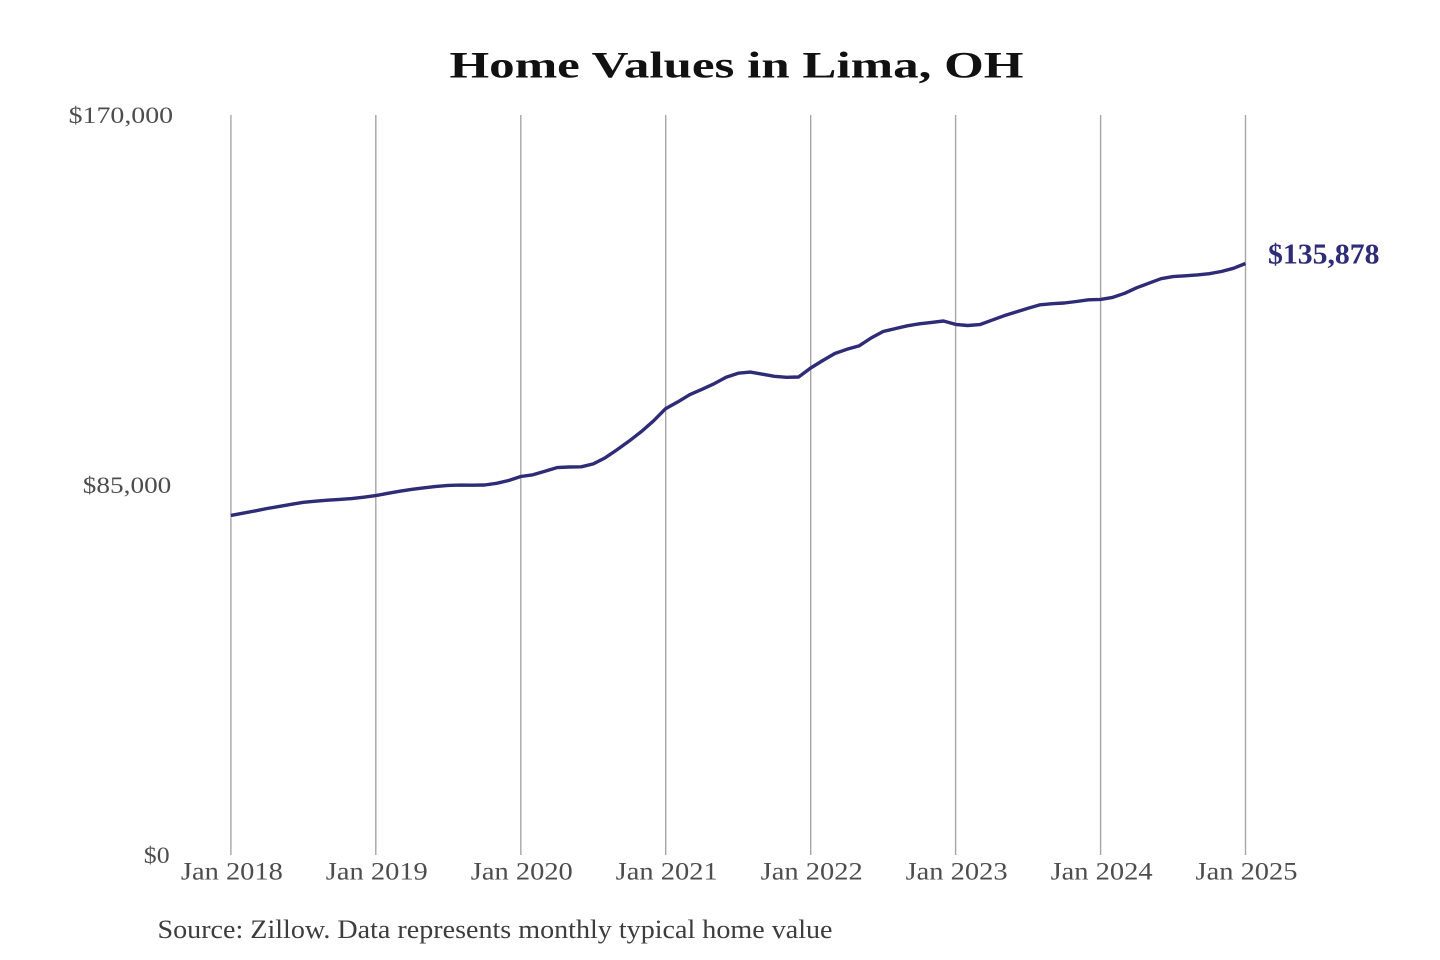 The width and height of the screenshot is (1440, 960). What do you see at coordinates (522, 872) in the screenshot?
I see `svg-text: Jan 2020` at bounding box center [522, 872].